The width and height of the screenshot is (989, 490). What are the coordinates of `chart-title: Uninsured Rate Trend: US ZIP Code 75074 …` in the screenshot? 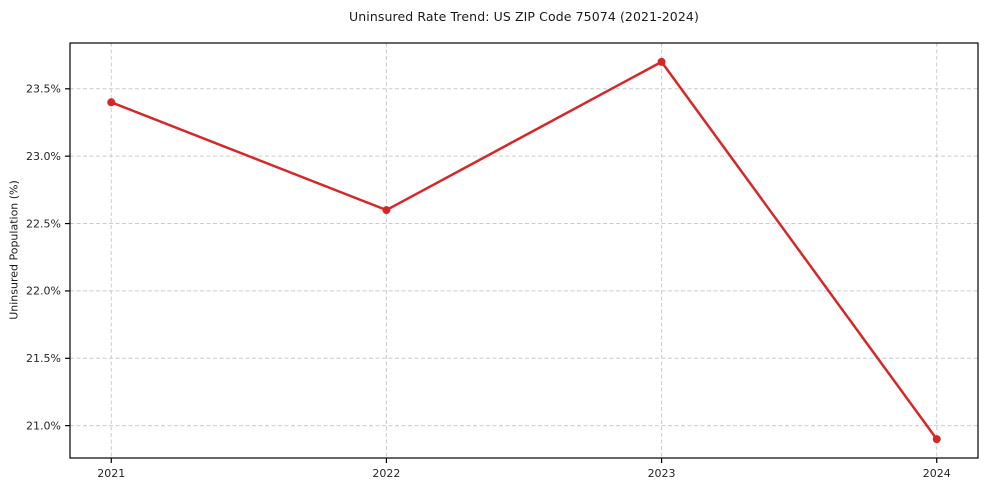 It's located at (524, 16).